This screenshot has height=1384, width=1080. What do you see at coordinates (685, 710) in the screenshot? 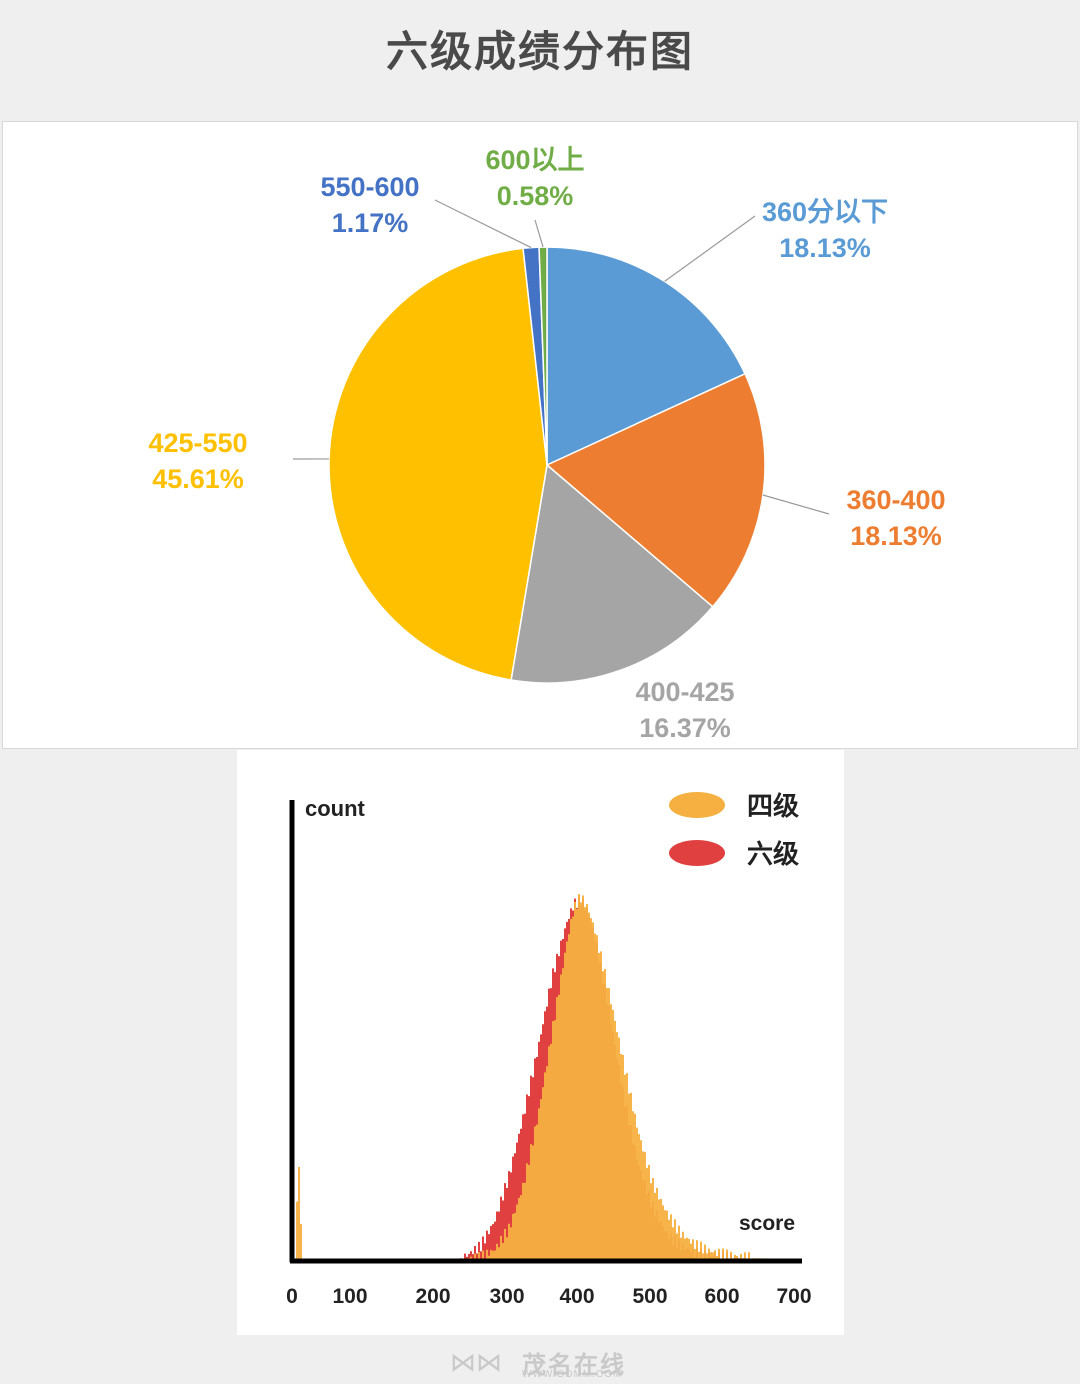
I see `pie-label-2: 400-425 16.37%` at bounding box center [685, 710].